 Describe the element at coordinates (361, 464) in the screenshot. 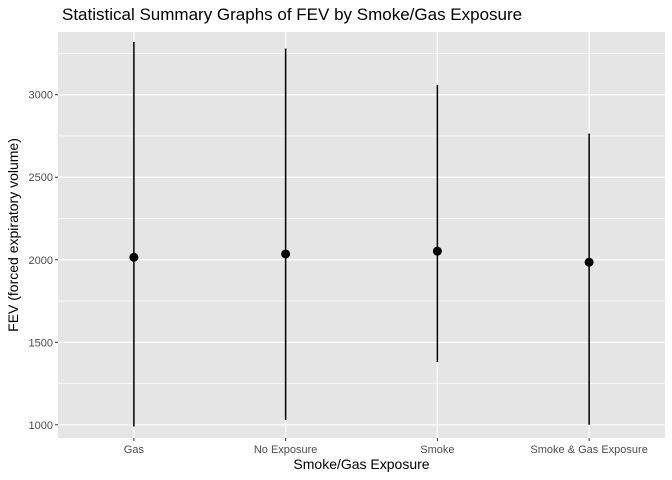

I see `x-axis-title: Smoke/Gas Exposure` at that location.